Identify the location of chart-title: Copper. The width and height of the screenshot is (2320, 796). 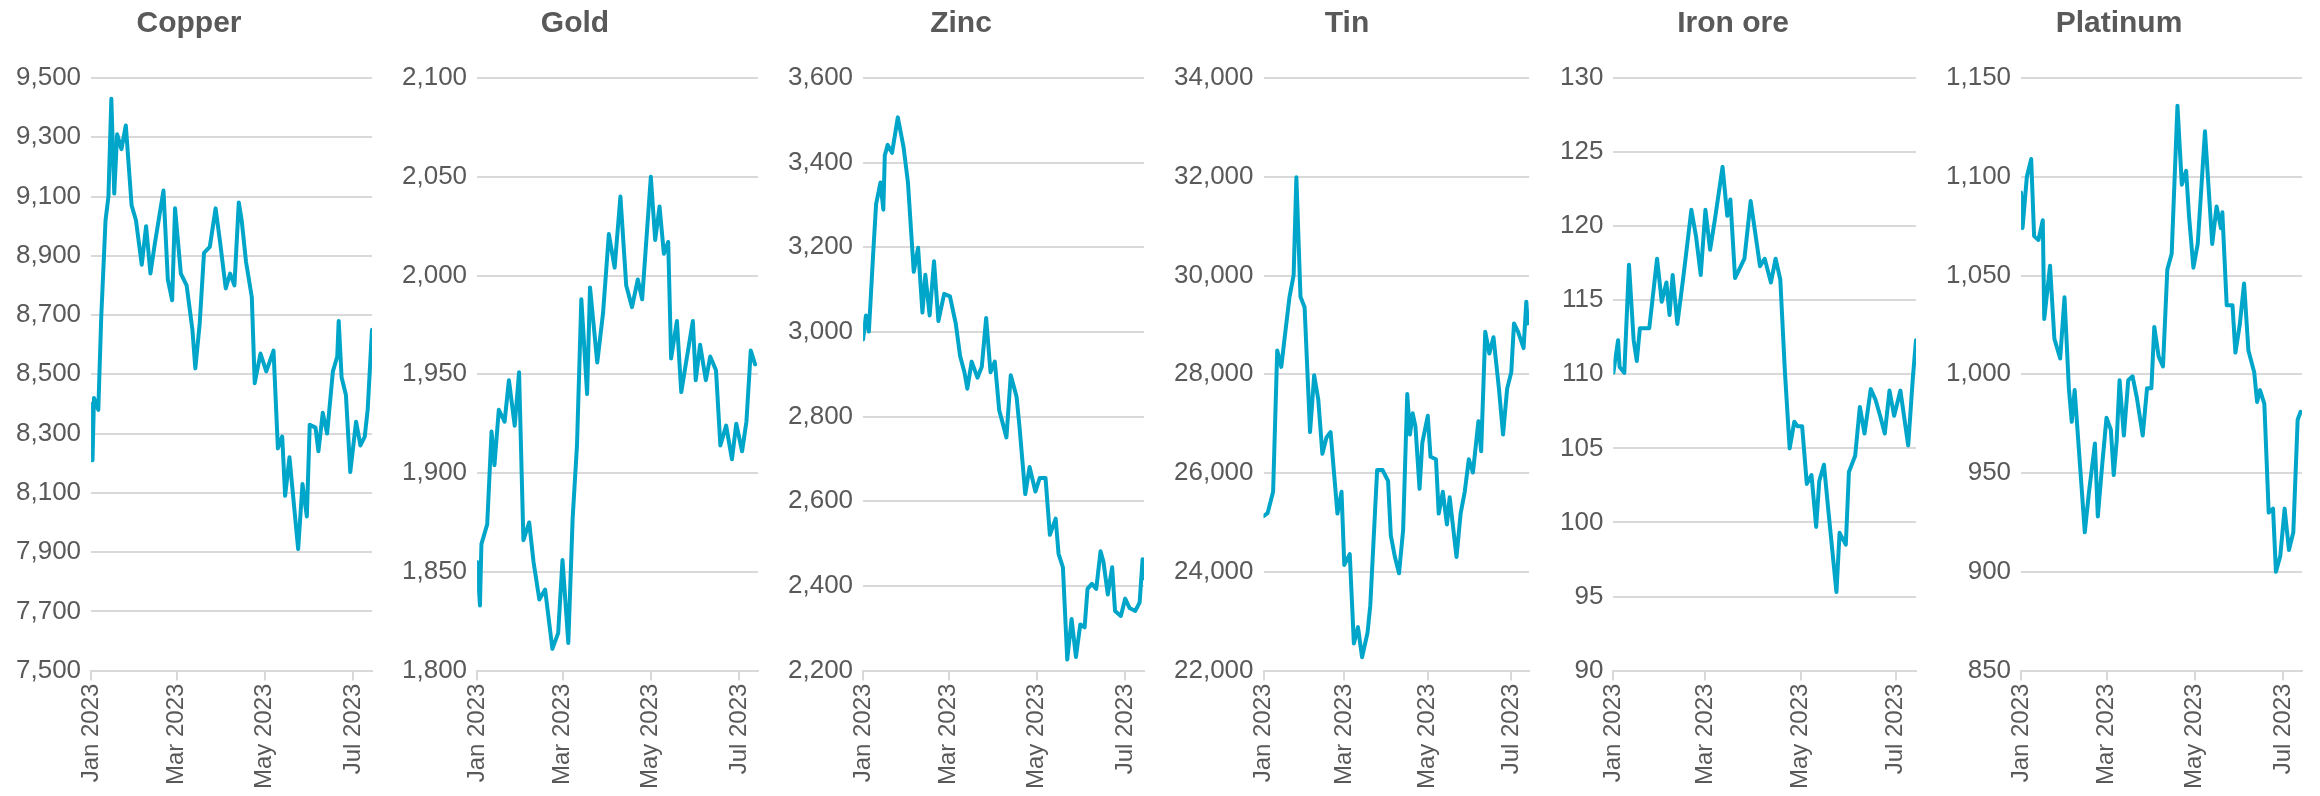
(189, 22).